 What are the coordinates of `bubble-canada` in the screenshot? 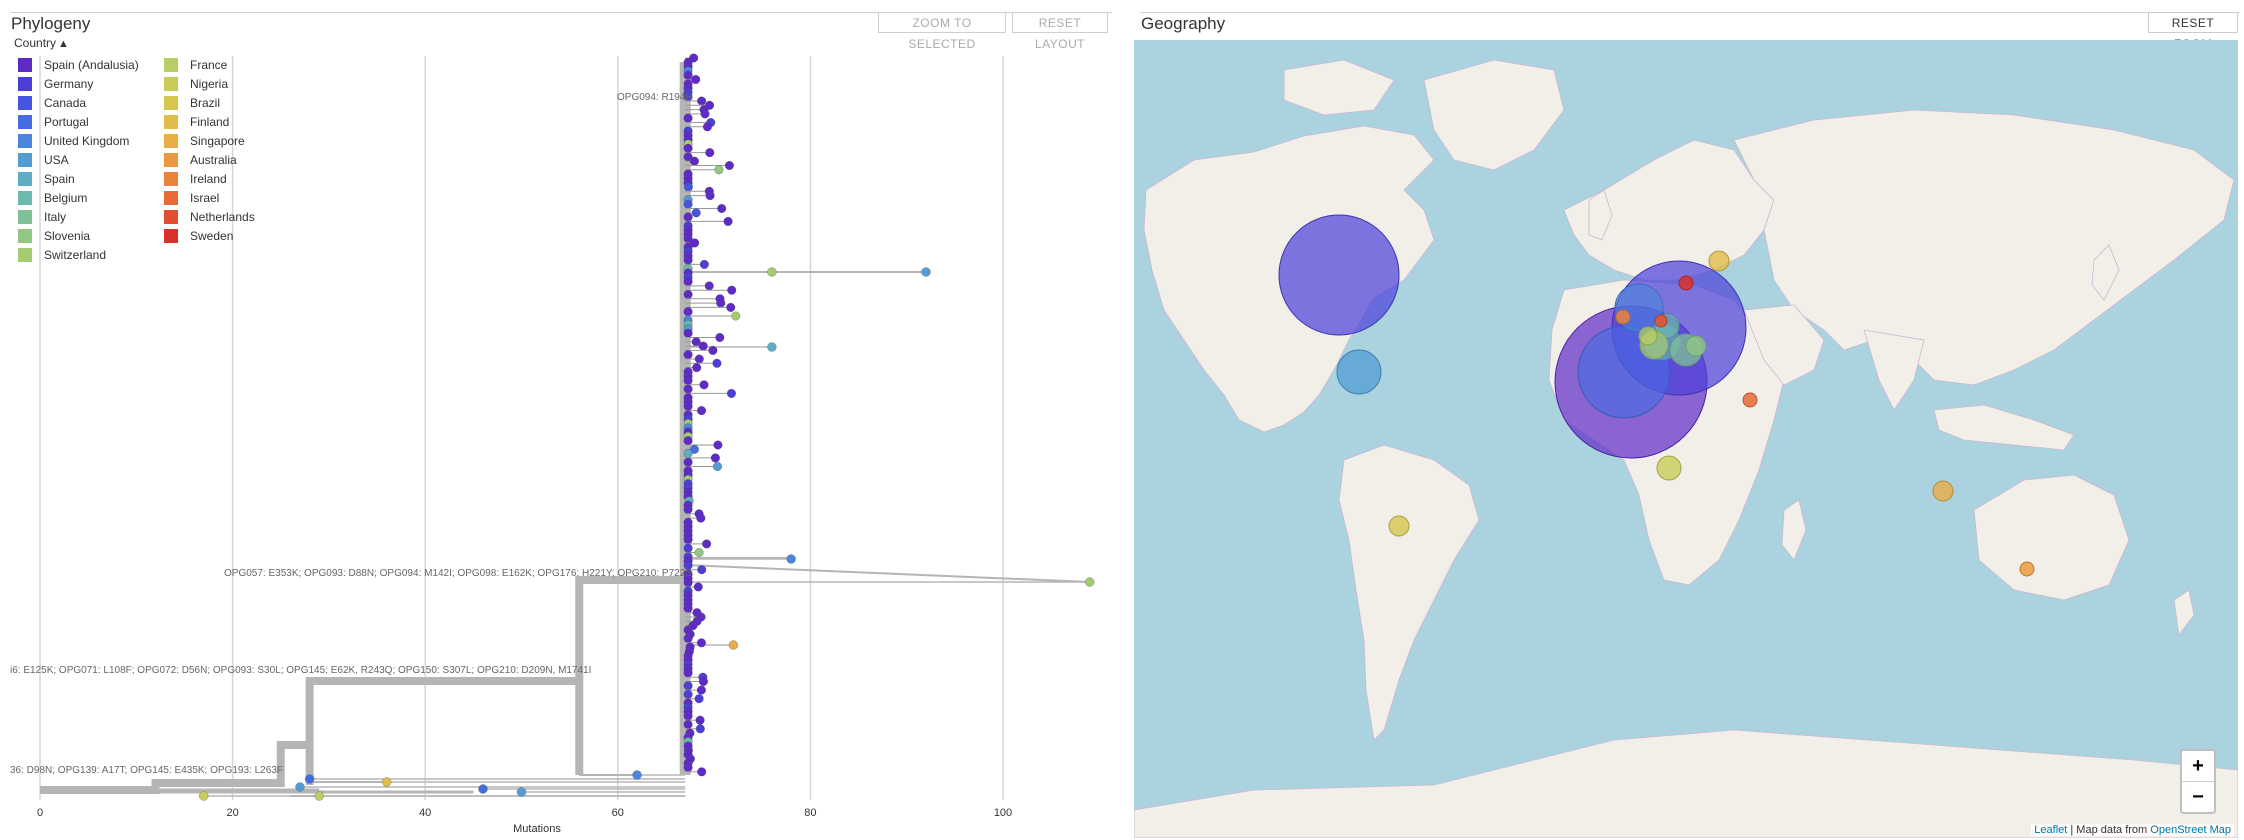 It's located at (1339, 275).